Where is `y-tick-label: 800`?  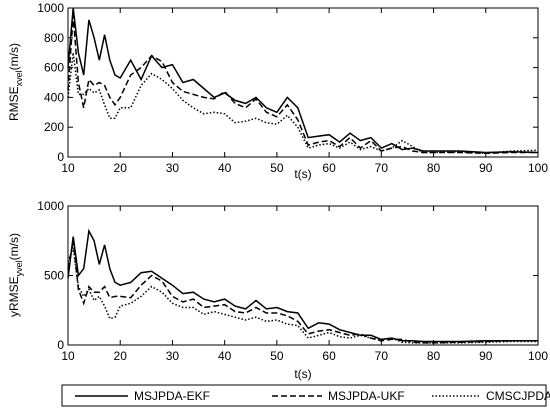
y-tick-label: 800 is located at coordinates (54, 38).